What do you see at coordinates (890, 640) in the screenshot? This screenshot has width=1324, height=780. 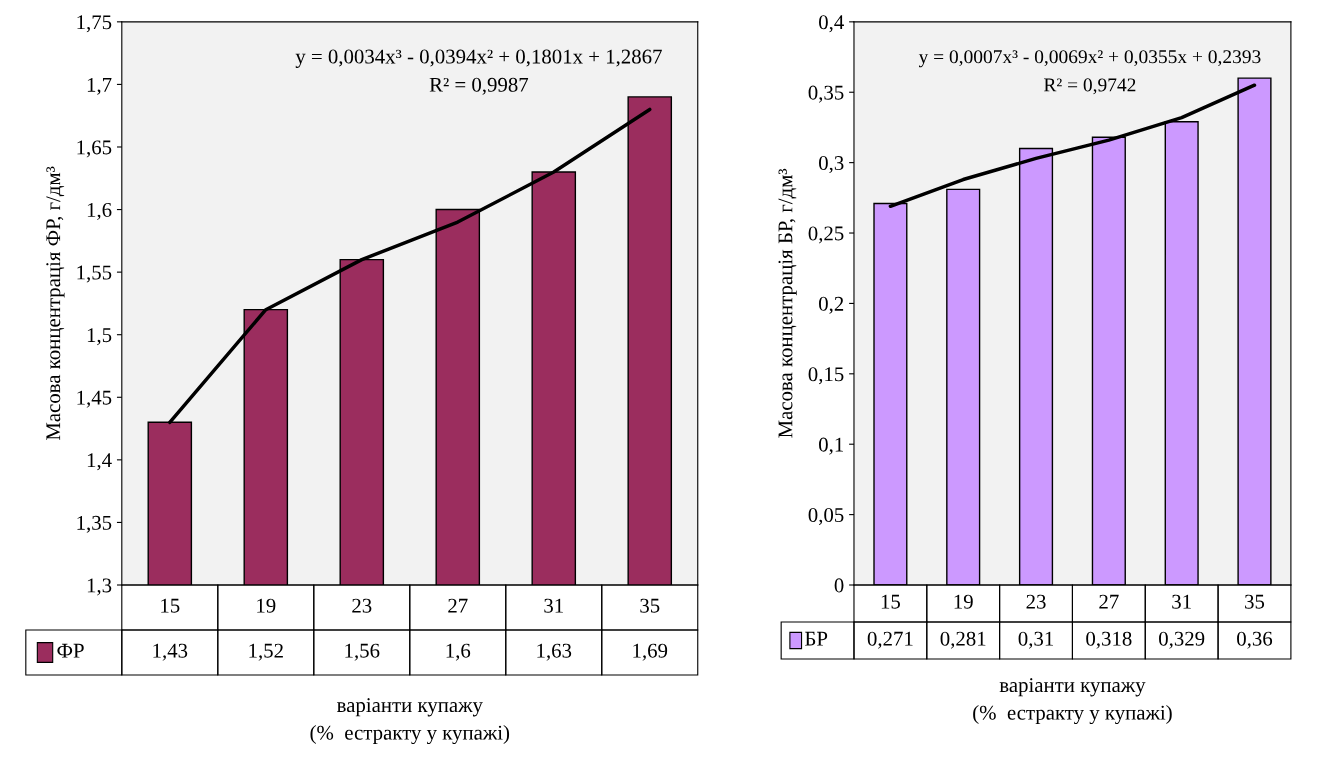 I see `data-label: 0,271` at bounding box center [890, 640].